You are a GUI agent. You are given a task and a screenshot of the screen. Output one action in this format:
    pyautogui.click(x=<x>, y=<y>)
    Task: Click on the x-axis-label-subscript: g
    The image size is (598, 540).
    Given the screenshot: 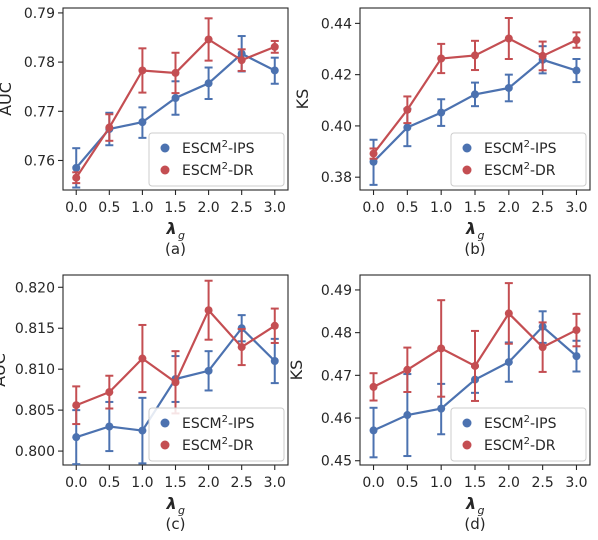 What is the action you would take?
    pyautogui.click(x=181, y=510)
    